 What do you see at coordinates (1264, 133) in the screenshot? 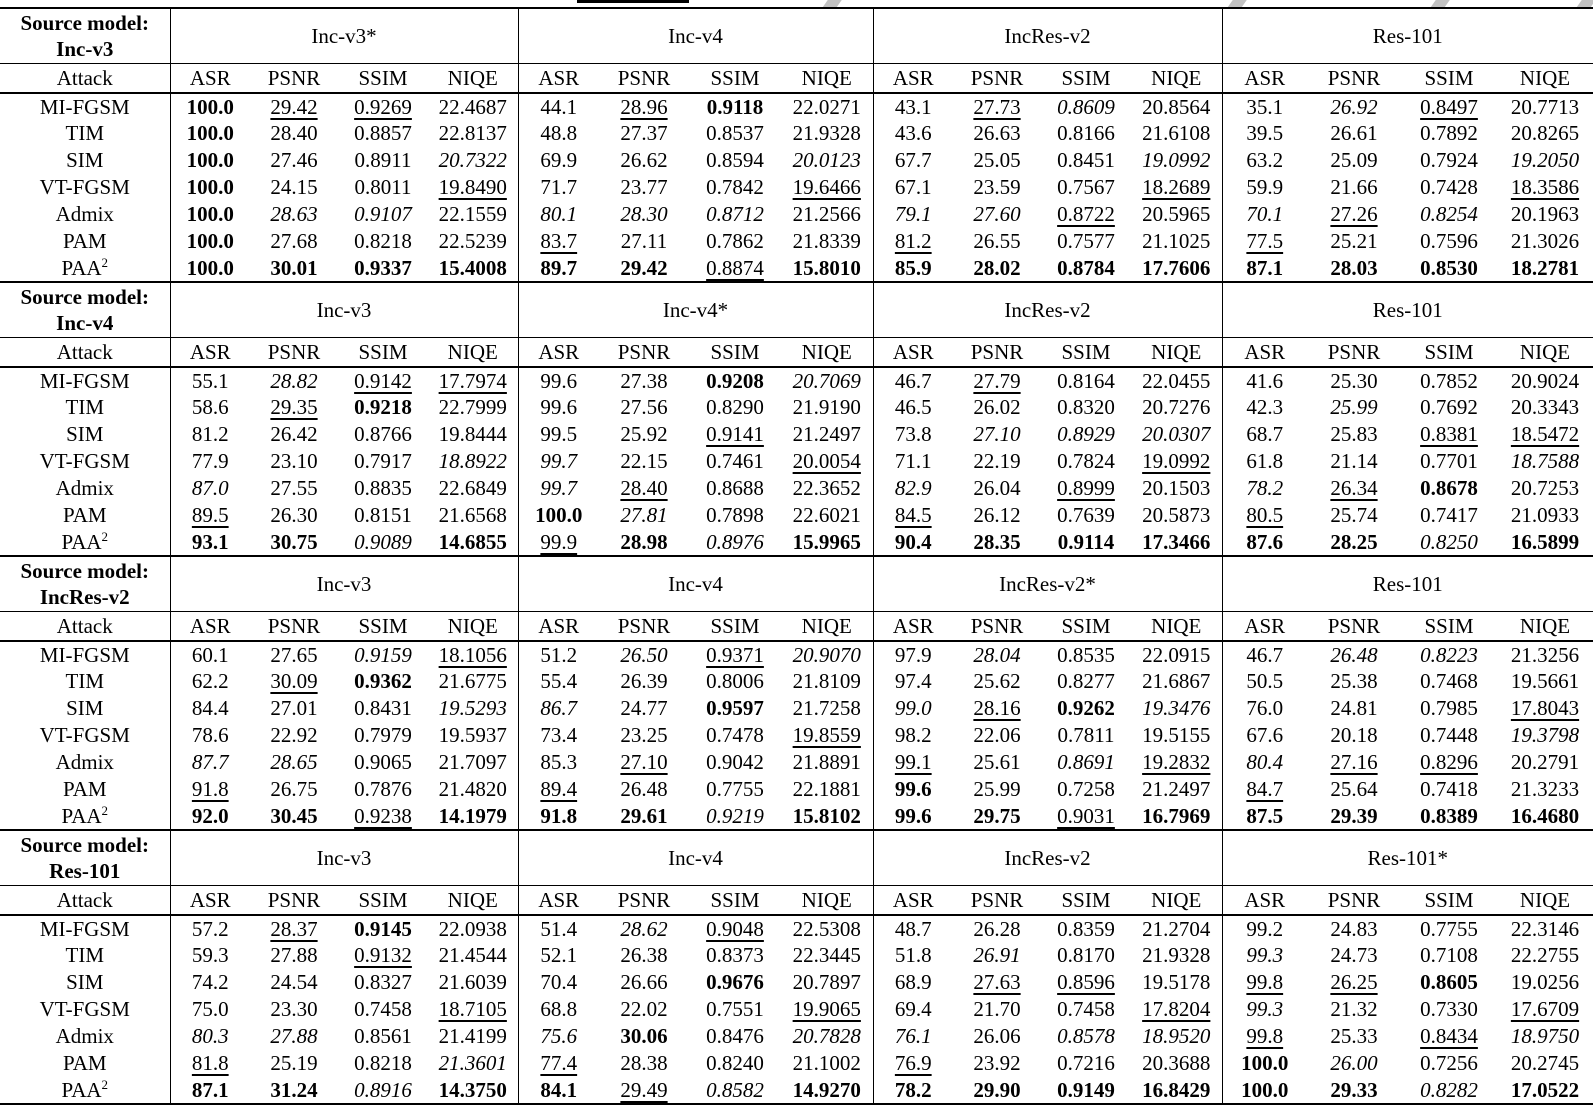
I see `value-cell: 39.5` at bounding box center [1264, 133].